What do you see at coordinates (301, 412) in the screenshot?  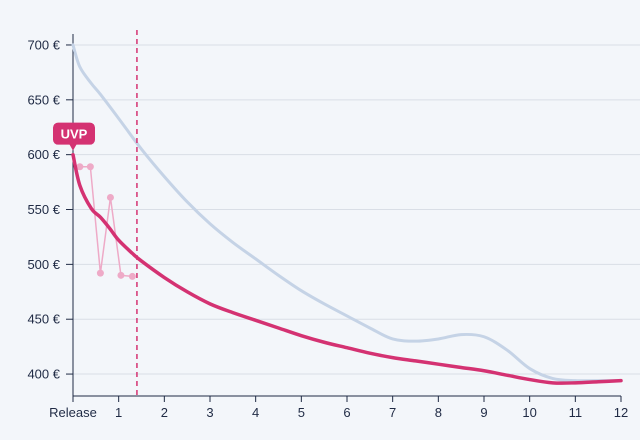 I see `x-tick-label: 5` at bounding box center [301, 412].